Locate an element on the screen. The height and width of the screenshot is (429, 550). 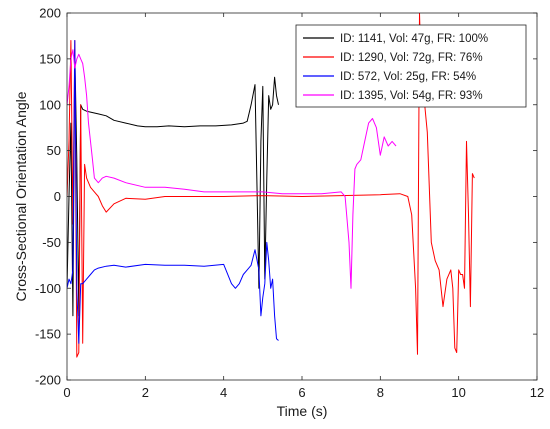
x-tick-label: 0 is located at coordinates (66, 392).